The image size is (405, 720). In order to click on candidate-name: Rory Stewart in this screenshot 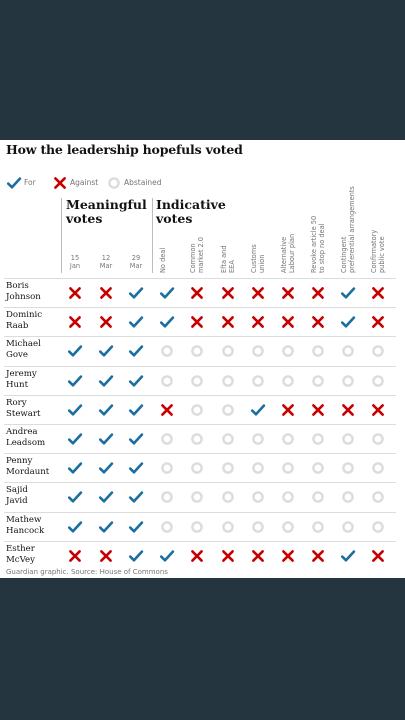, I will do `click(23, 409)`.